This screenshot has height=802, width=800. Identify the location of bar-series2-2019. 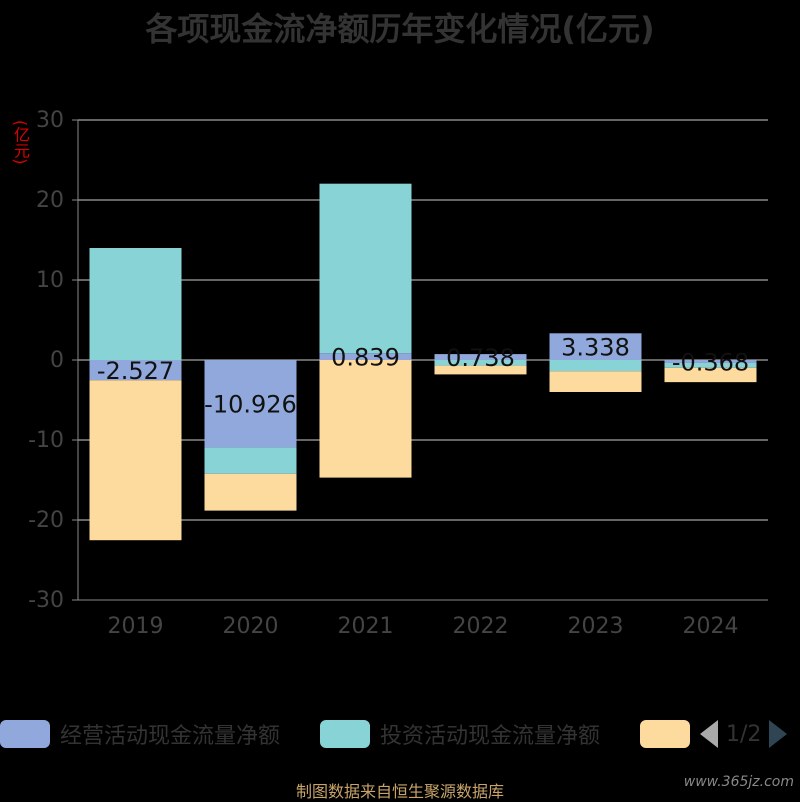
(135, 460).